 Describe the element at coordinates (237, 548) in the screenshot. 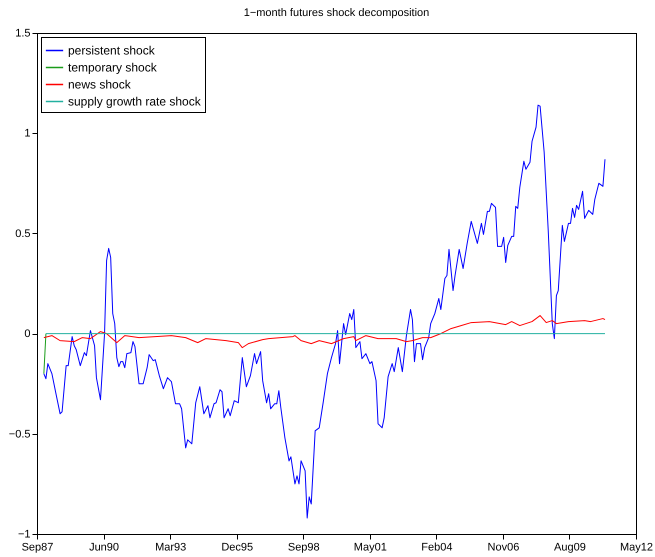

I see `x-tick-label: Dec95` at that location.